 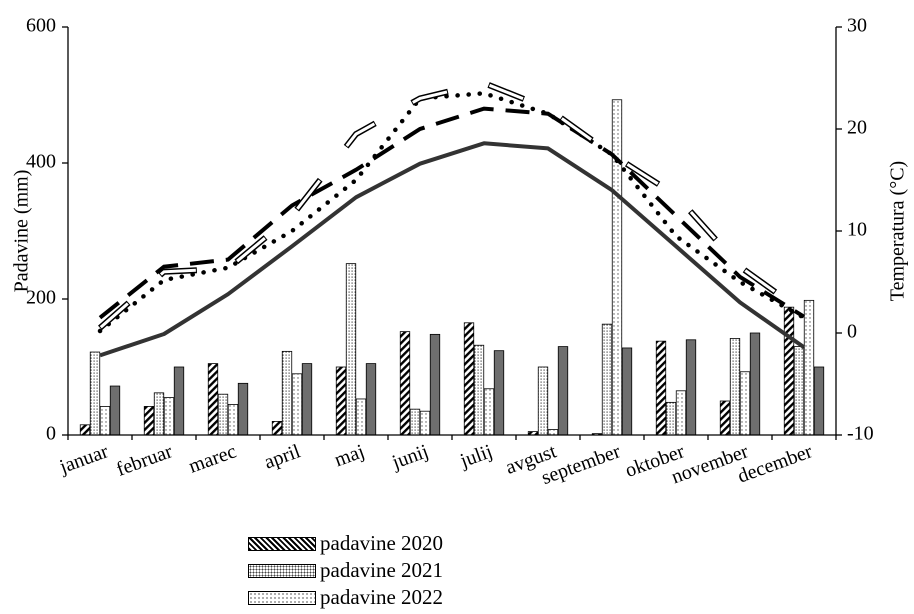 I want to click on legend-item-2022: padavine 2022, so click(x=345, y=597).